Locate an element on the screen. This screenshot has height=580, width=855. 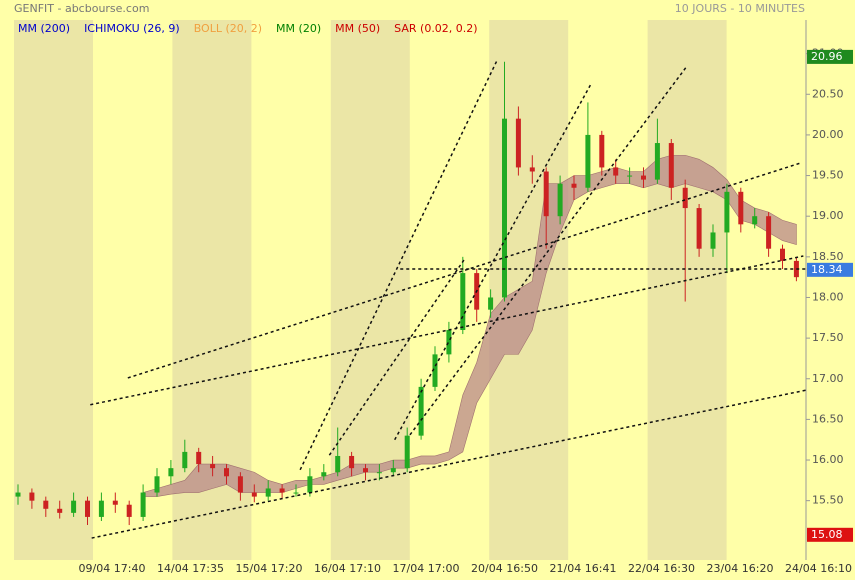
x-tick-label: 21/04 16:41 is located at coordinates (583, 568).